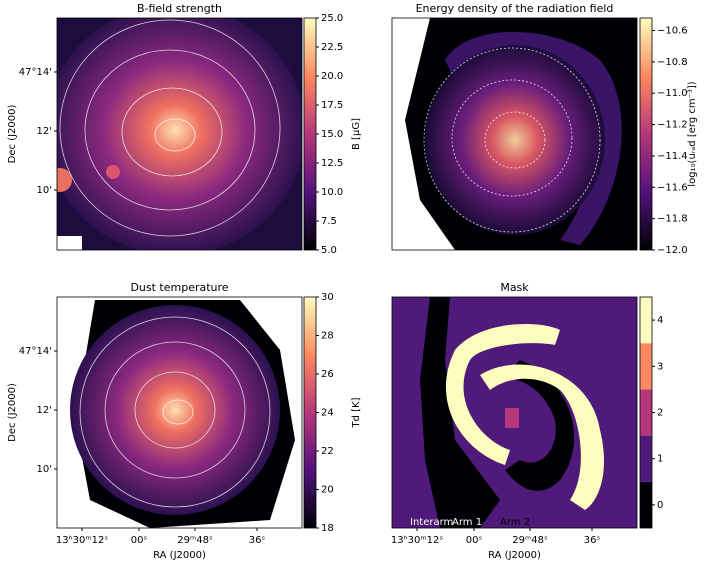 Image resolution: width=711 pixels, height=569 pixels. I want to click on colorbar-tick-label: 0, so click(660, 505).